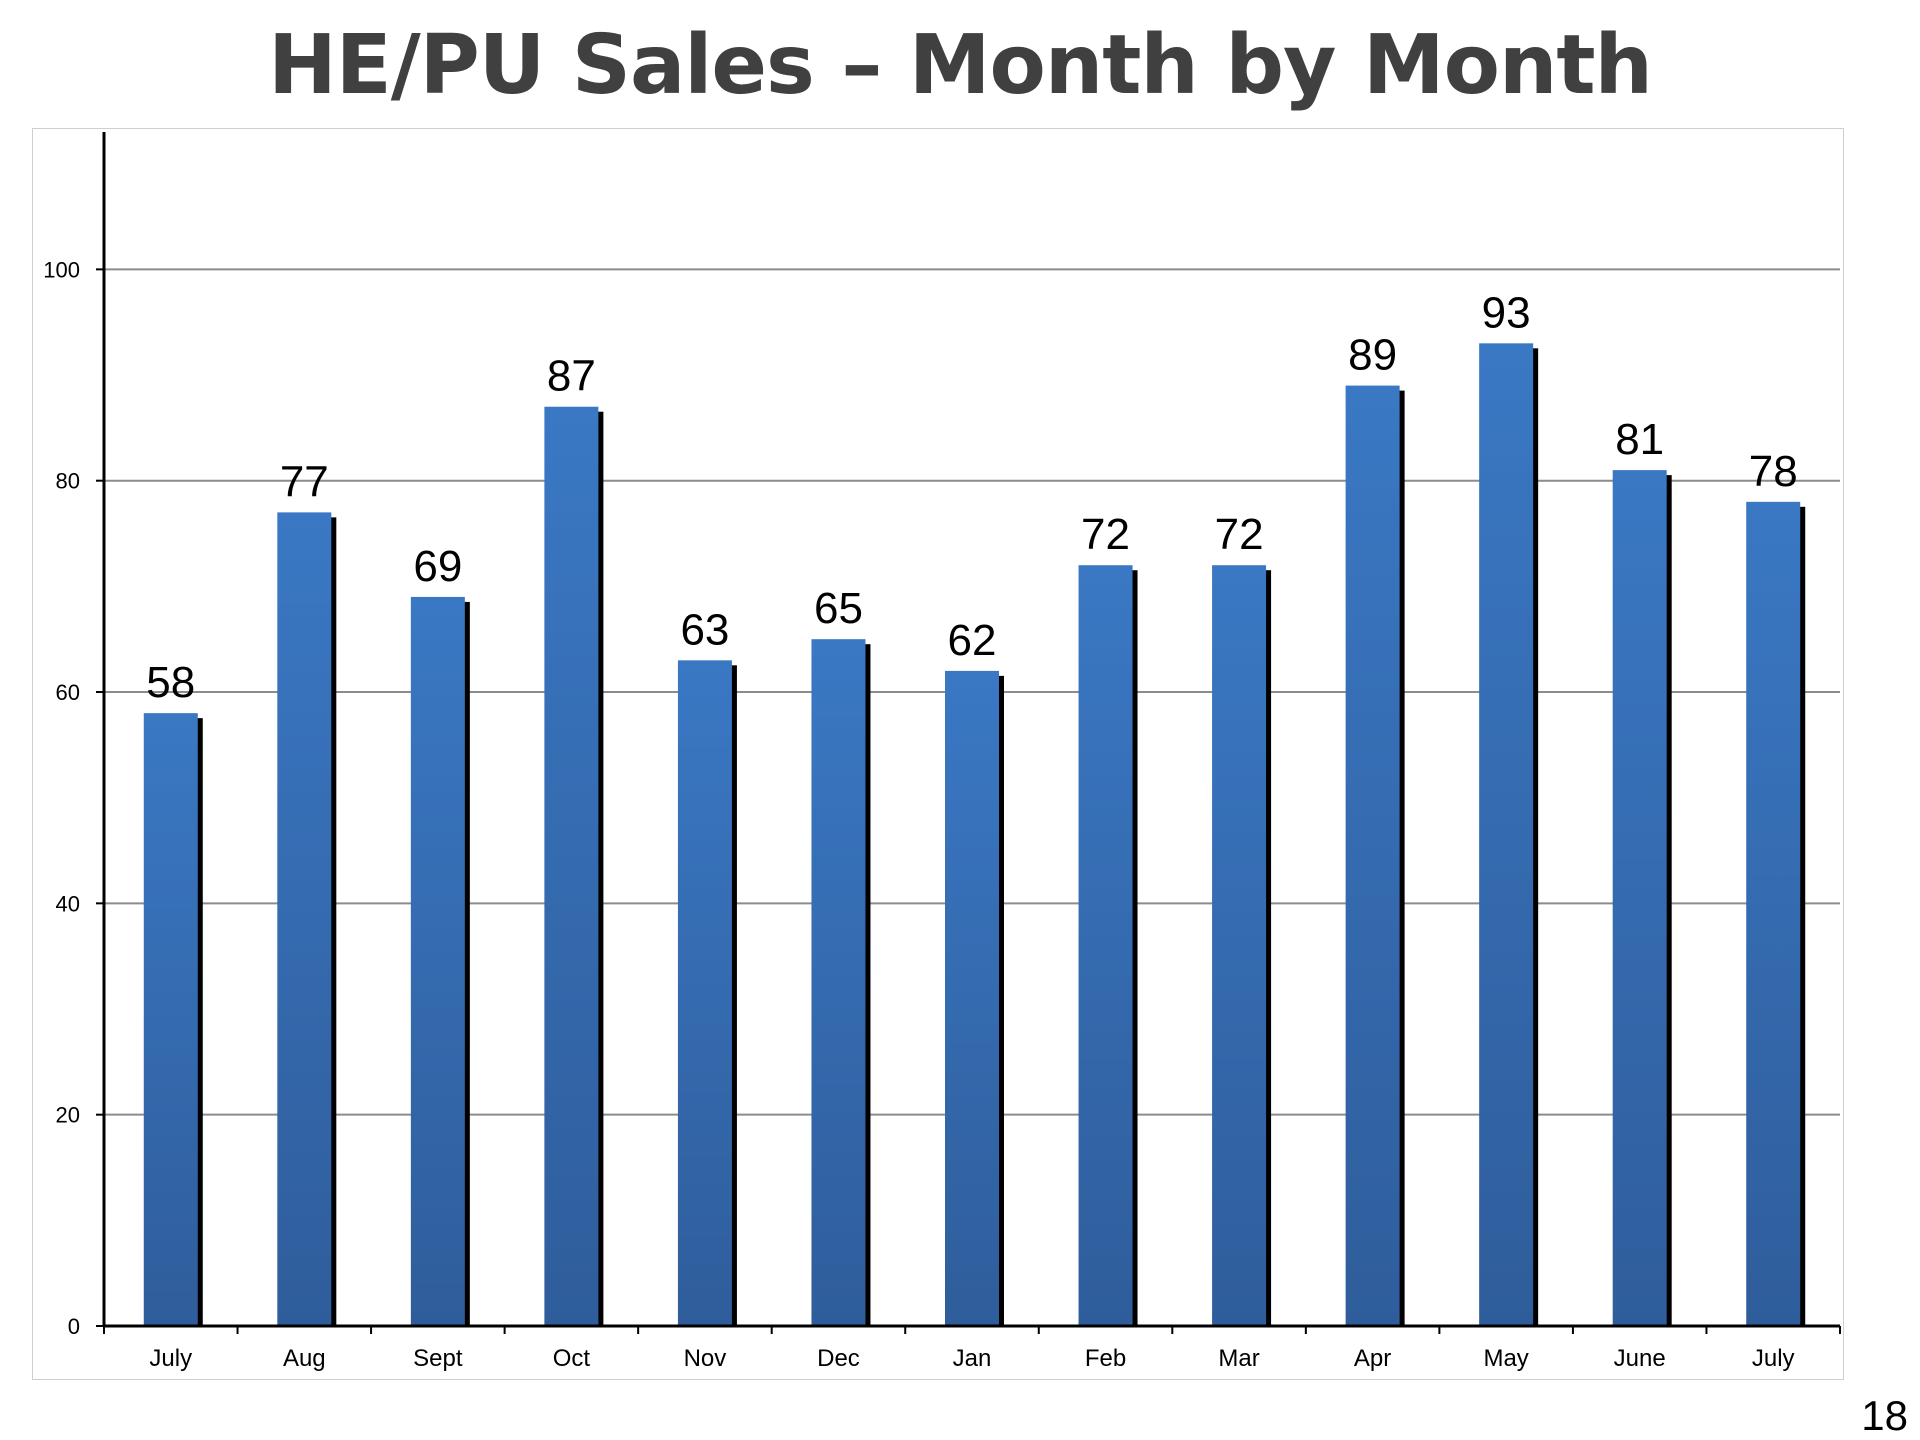 The width and height of the screenshot is (1920, 1440). I want to click on data-label: 63, so click(704, 629).